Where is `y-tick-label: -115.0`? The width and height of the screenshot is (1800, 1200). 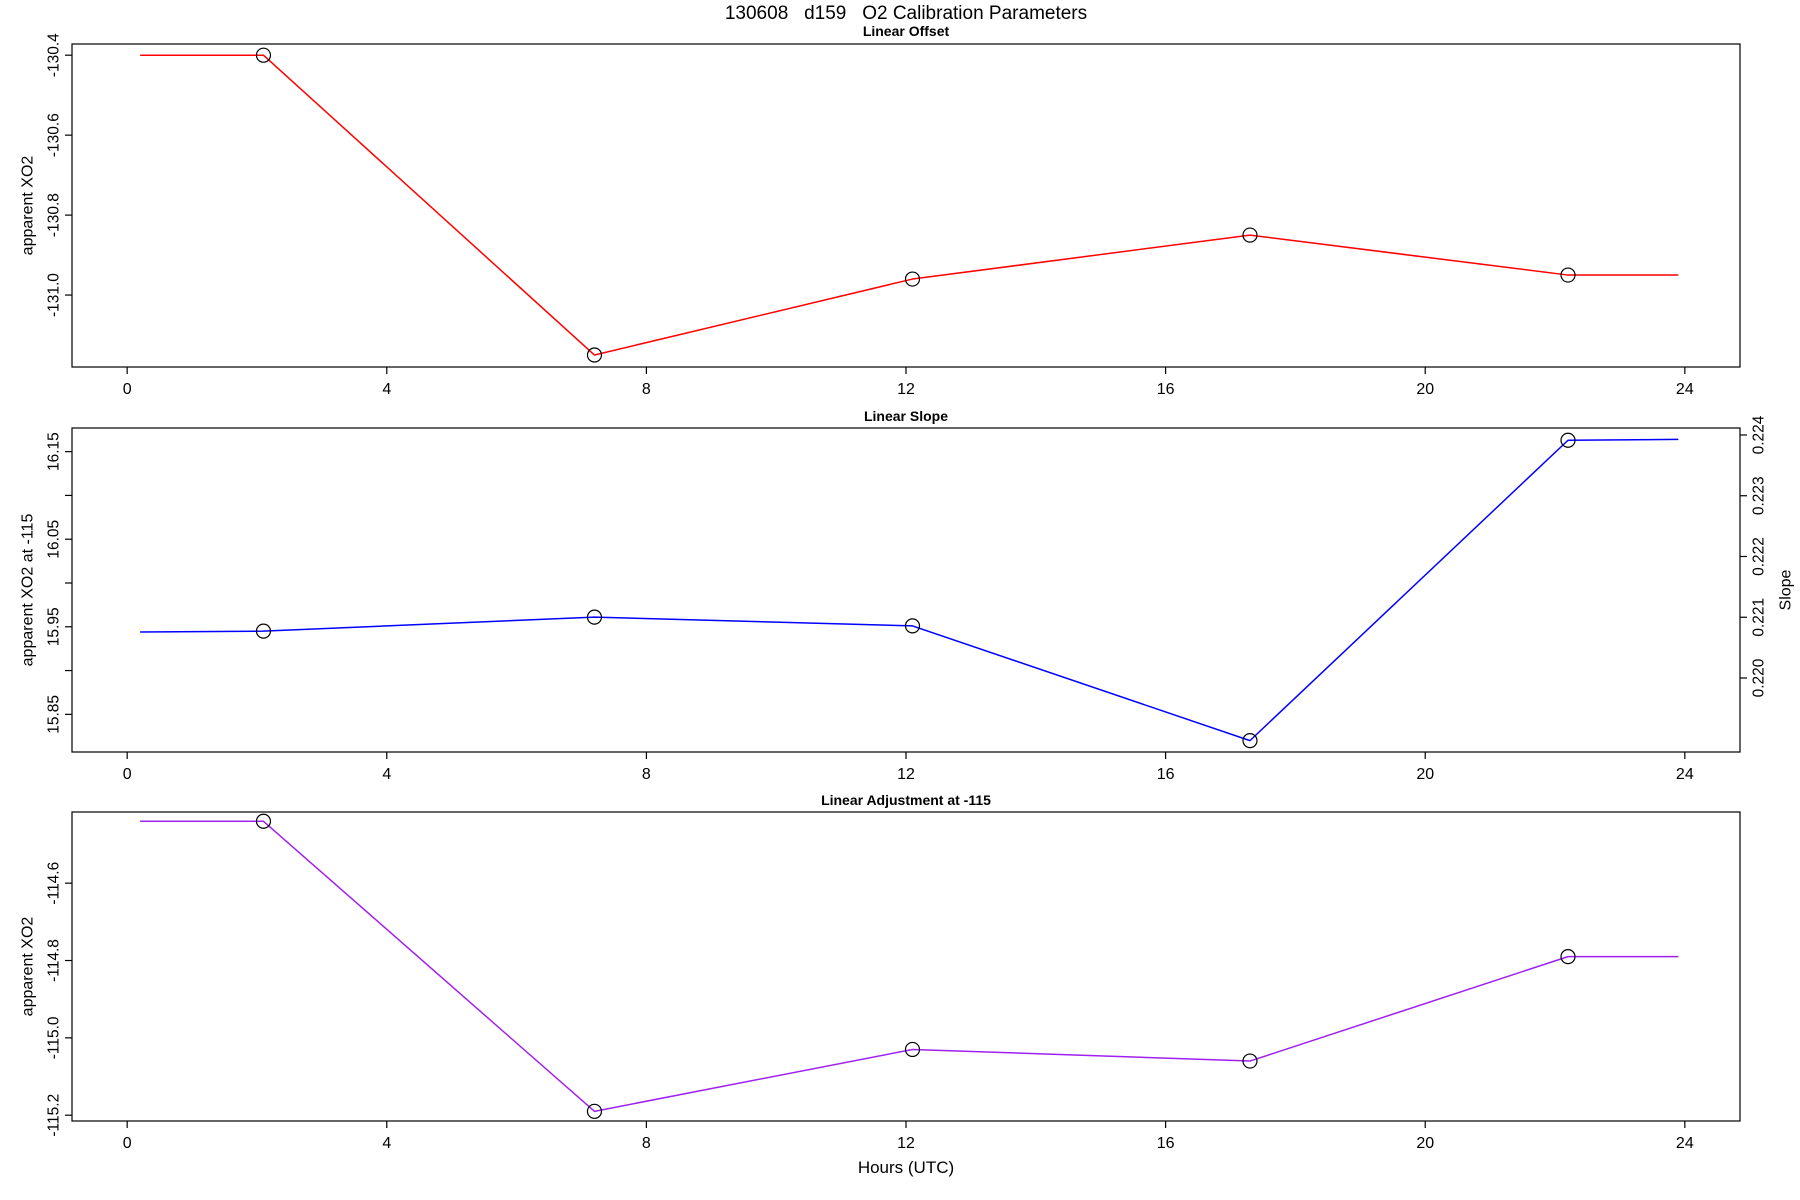 y-tick-label: -115.0 is located at coordinates (54, 1037).